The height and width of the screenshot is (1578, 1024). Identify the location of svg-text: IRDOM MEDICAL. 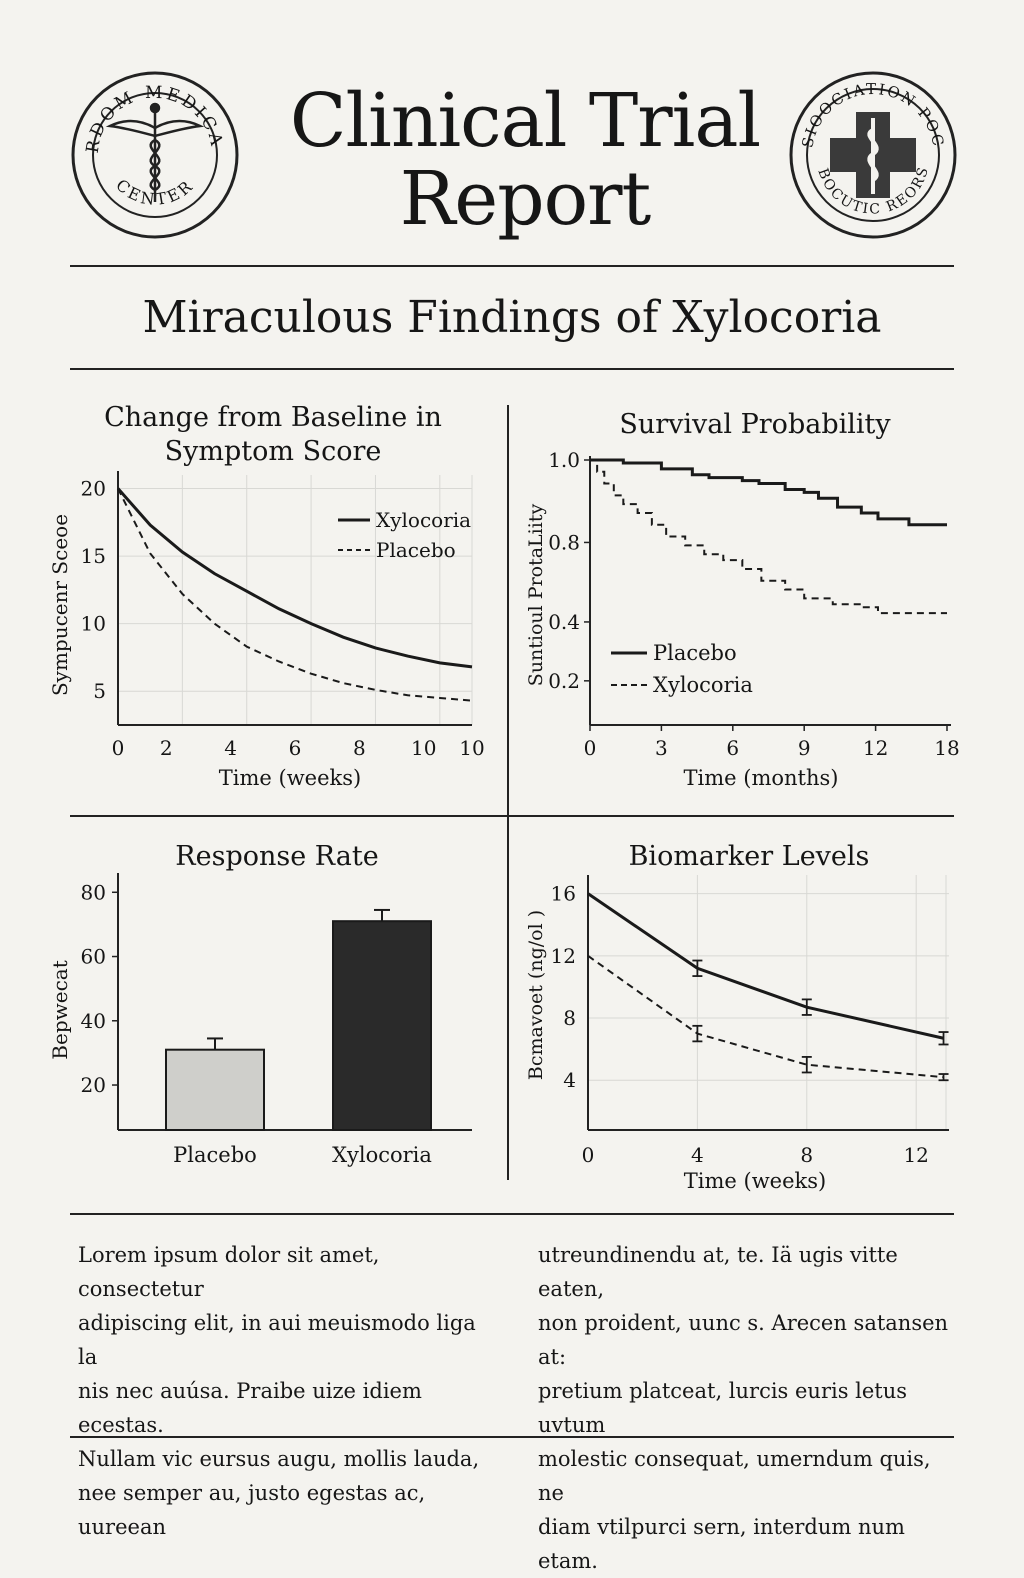
(148, 112).